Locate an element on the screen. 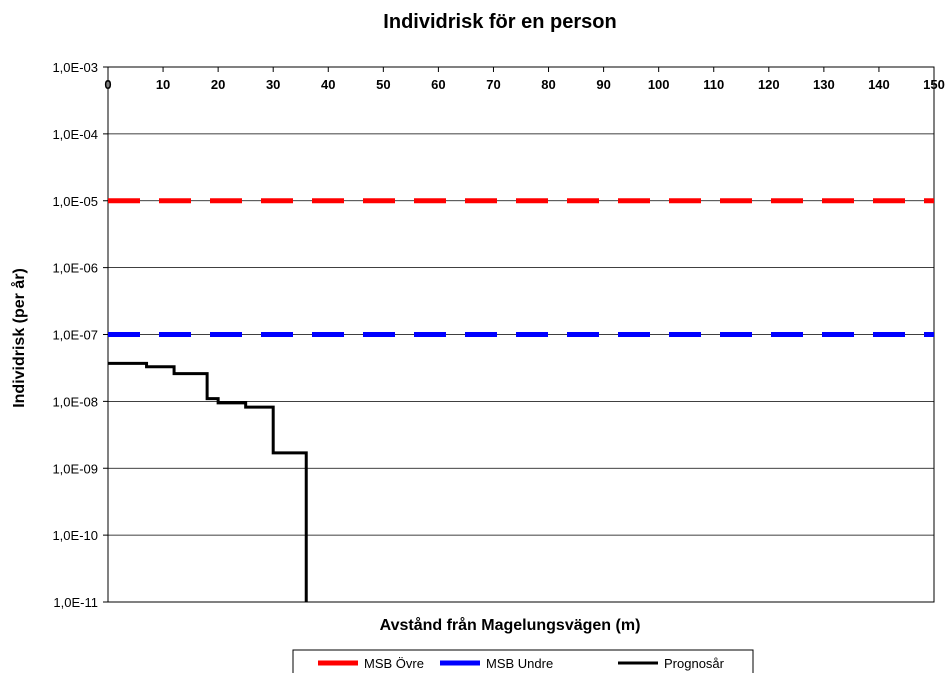 The width and height of the screenshot is (948, 673). x-axis-ticks: 0 10 20 30 40 50 60 70 80 90 100 110 120 130 140 150 is located at coordinates (524, 79).